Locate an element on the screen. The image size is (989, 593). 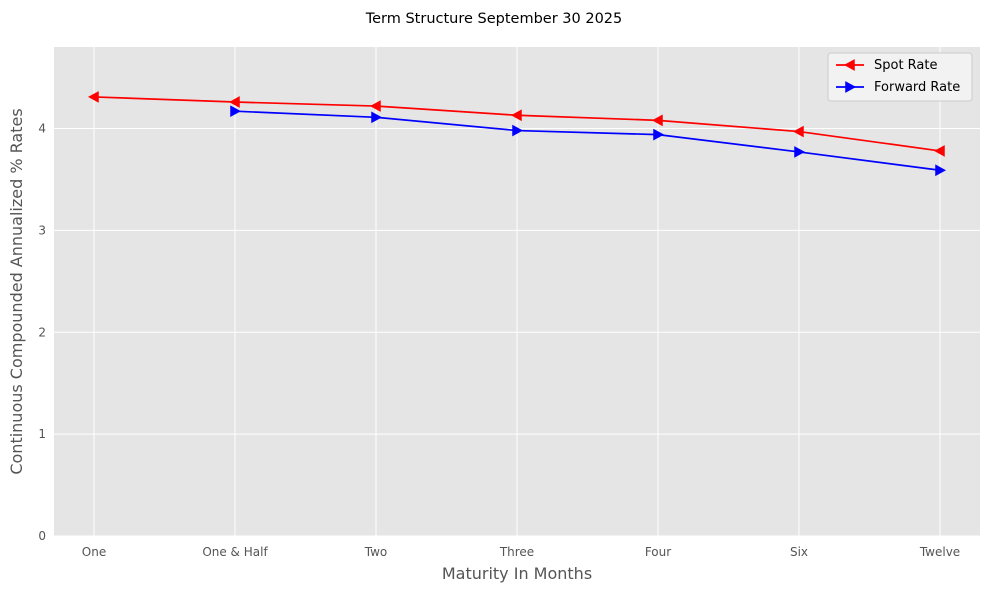
x-tick-label: One is located at coordinates (94, 552).